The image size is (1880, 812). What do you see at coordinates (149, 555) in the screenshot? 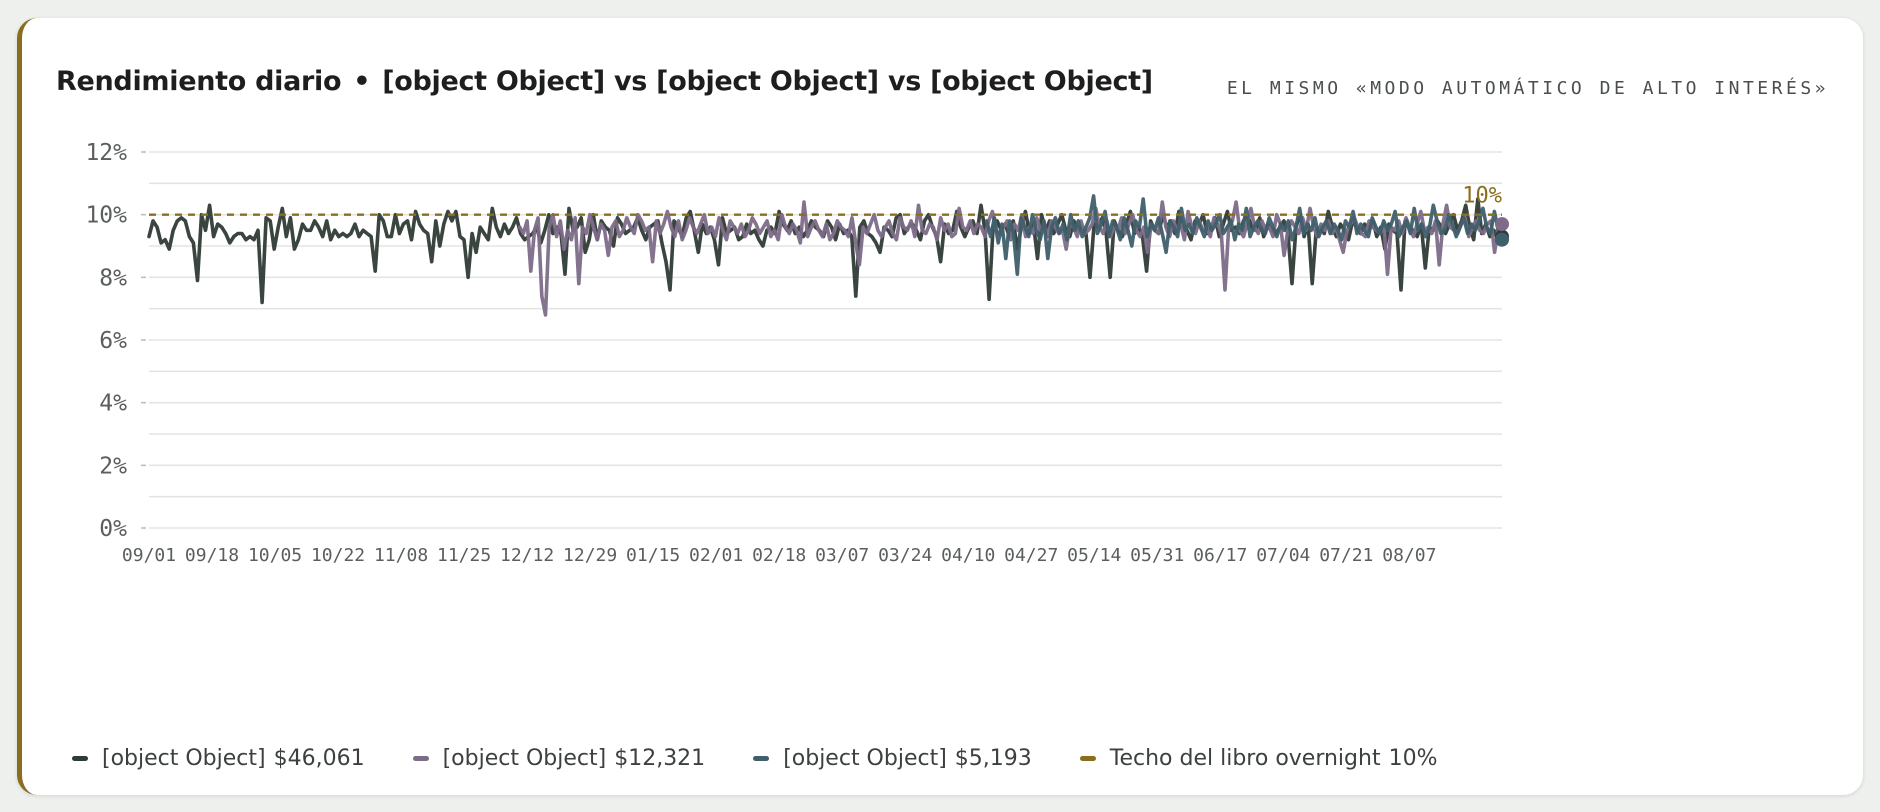
I see `x-tick-label: 09/01` at bounding box center [149, 555].